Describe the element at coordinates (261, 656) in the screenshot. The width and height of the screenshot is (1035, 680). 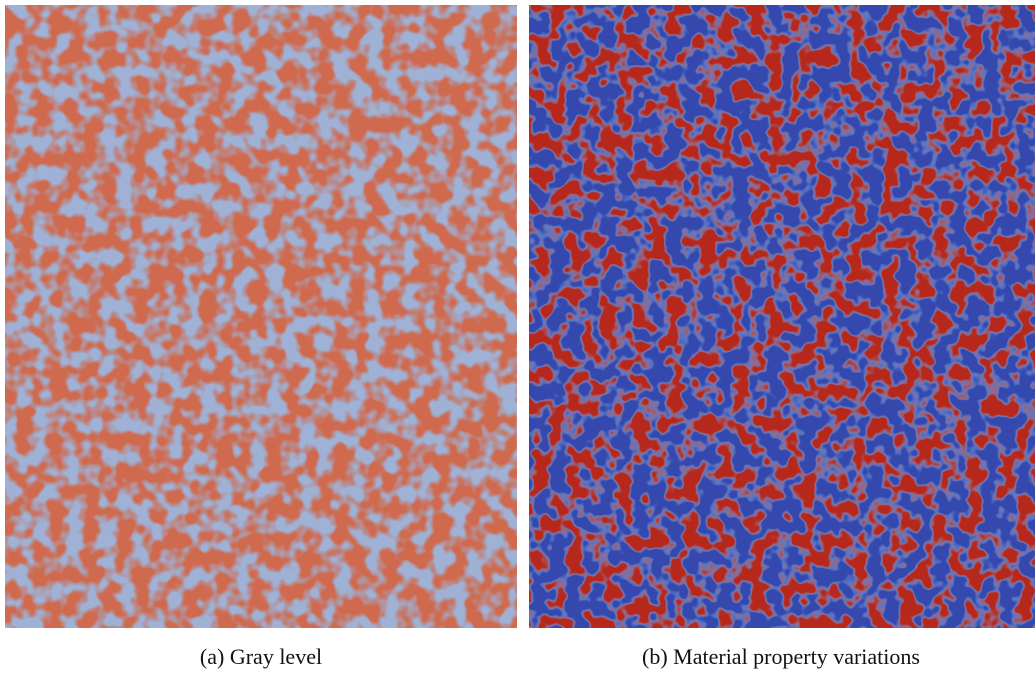
I see `caption: (a) Gray level` at that location.